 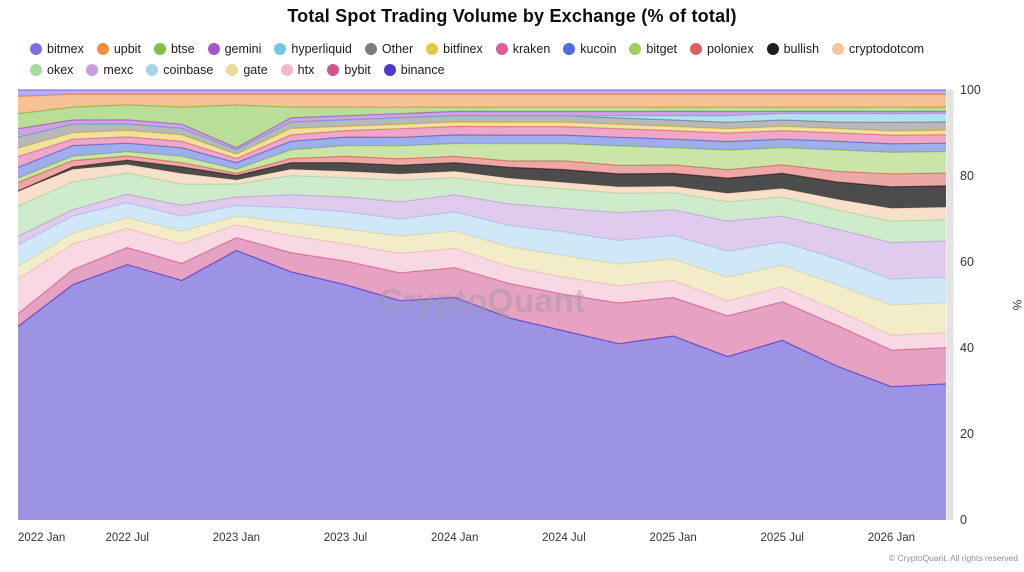 What do you see at coordinates (397, 48) in the screenshot?
I see `legend-label: Other` at bounding box center [397, 48].